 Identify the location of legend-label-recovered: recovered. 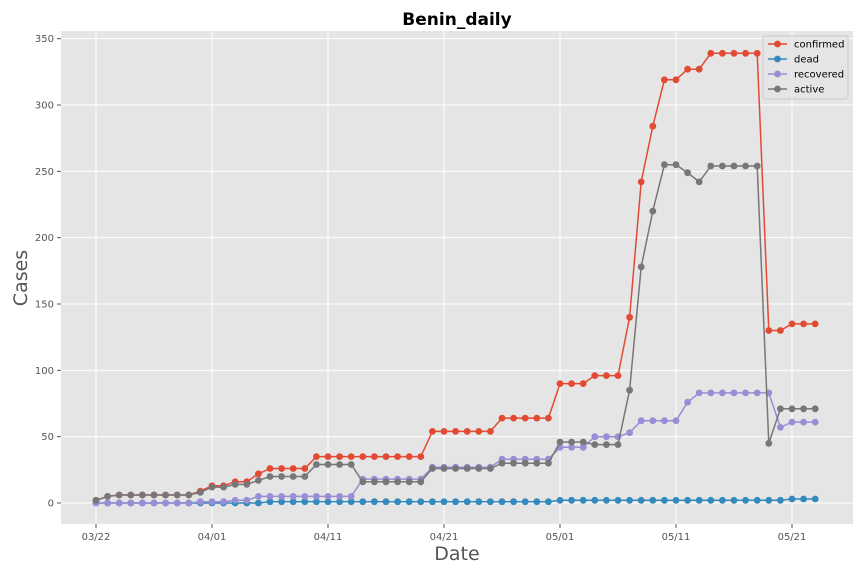
(819, 75).